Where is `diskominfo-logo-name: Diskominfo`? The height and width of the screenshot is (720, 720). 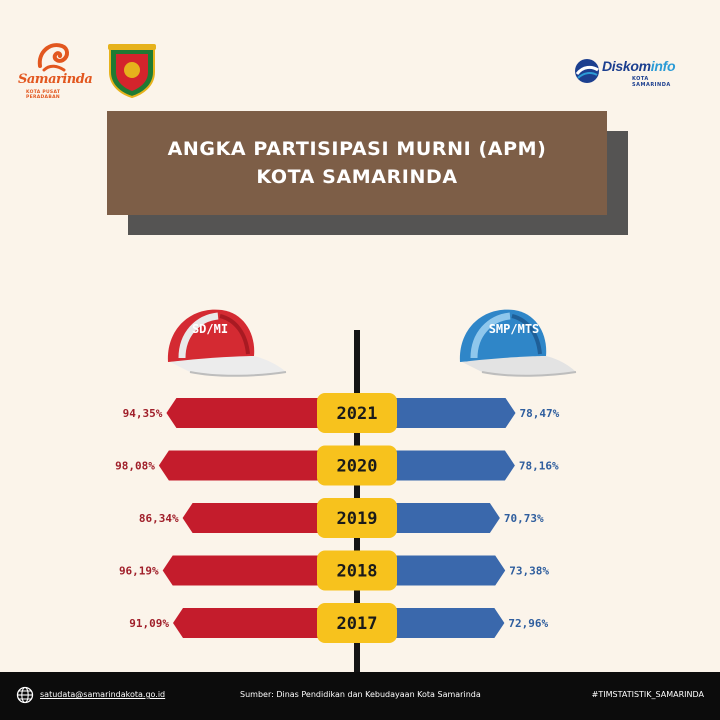 diskominfo-logo-name: Diskominfo is located at coordinates (639, 66).